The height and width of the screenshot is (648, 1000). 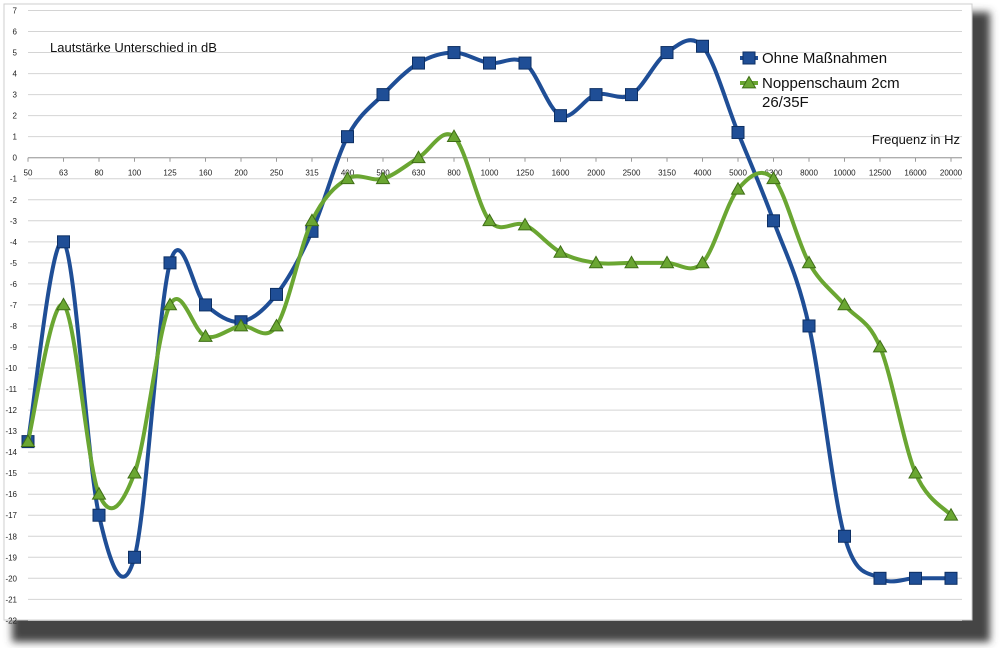 I want to click on x-tick-label: 16000, so click(x=915, y=173).